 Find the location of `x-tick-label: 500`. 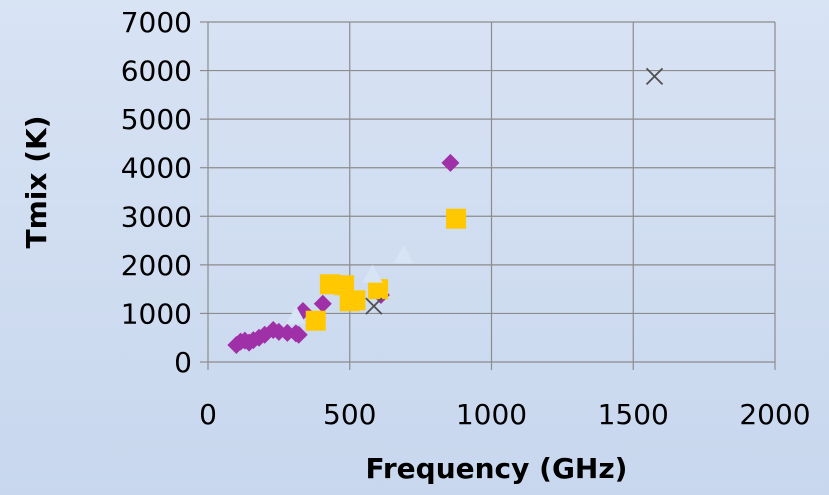

x-tick-label: 500 is located at coordinates (349, 414).